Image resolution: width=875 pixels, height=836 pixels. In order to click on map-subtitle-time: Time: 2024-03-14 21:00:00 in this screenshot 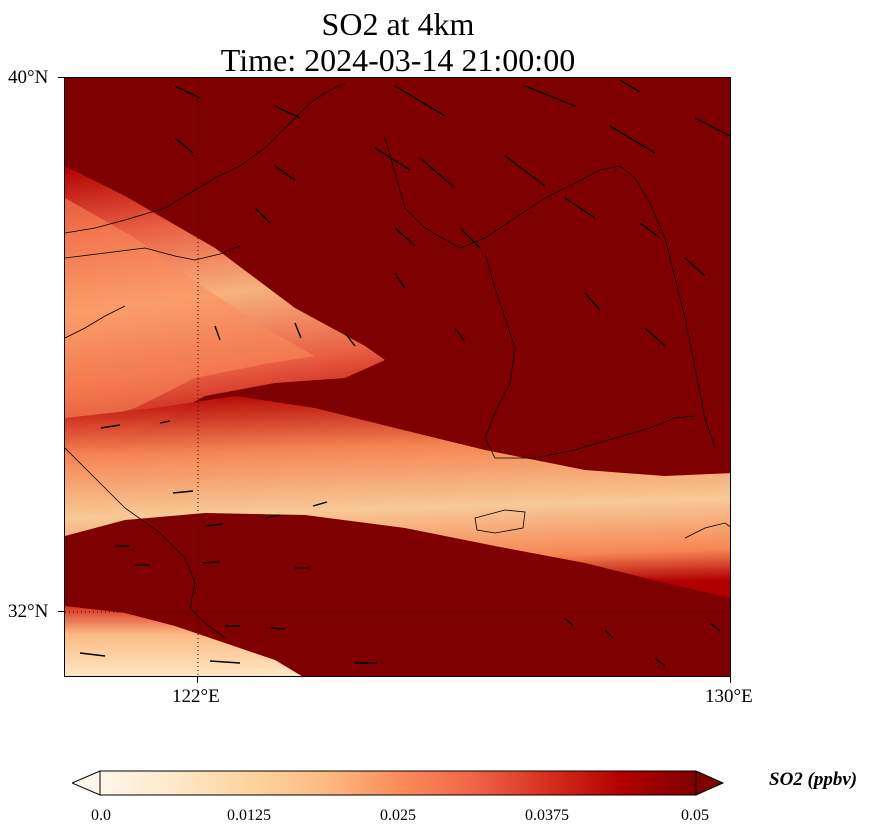, I will do `click(398, 60)`.